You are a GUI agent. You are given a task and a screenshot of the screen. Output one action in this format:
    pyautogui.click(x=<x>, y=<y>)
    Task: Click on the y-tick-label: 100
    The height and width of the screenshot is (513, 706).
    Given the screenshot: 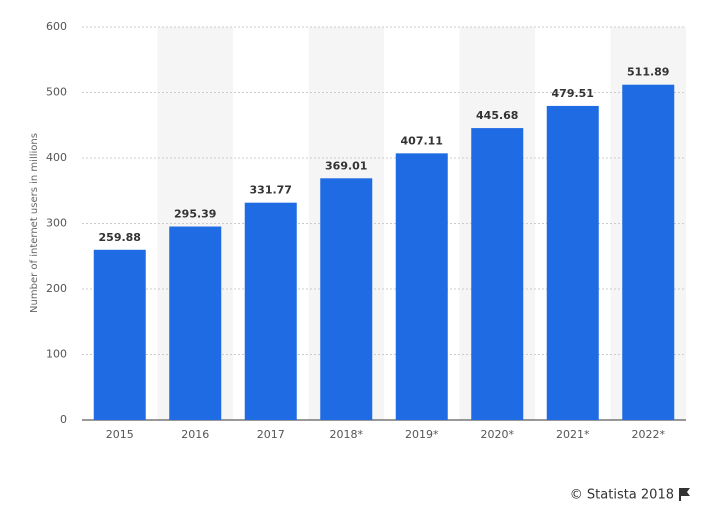 What is the action you would take?
    pyautogui.click(x=56, y=354)
    